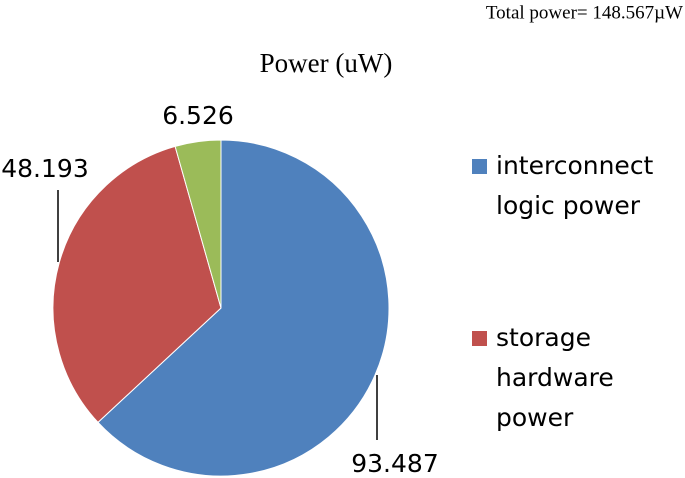  I want to click on legend-entry: storage hardware power, so click(574, 378).